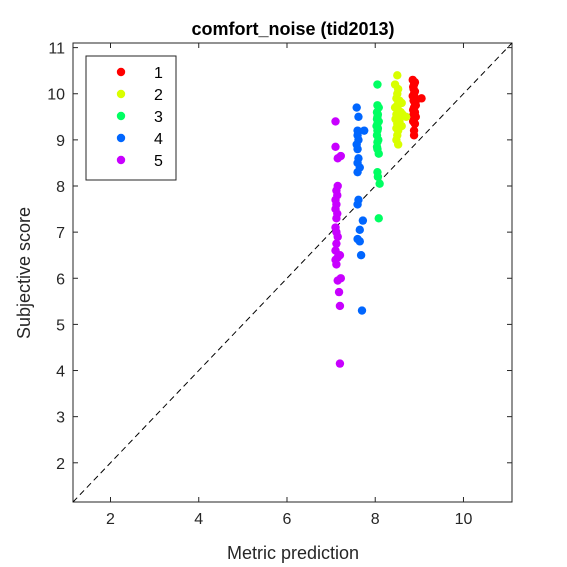 This screenshot has height=567, width=567. I want to click on y-tick-label: 11, so click(56, 49).